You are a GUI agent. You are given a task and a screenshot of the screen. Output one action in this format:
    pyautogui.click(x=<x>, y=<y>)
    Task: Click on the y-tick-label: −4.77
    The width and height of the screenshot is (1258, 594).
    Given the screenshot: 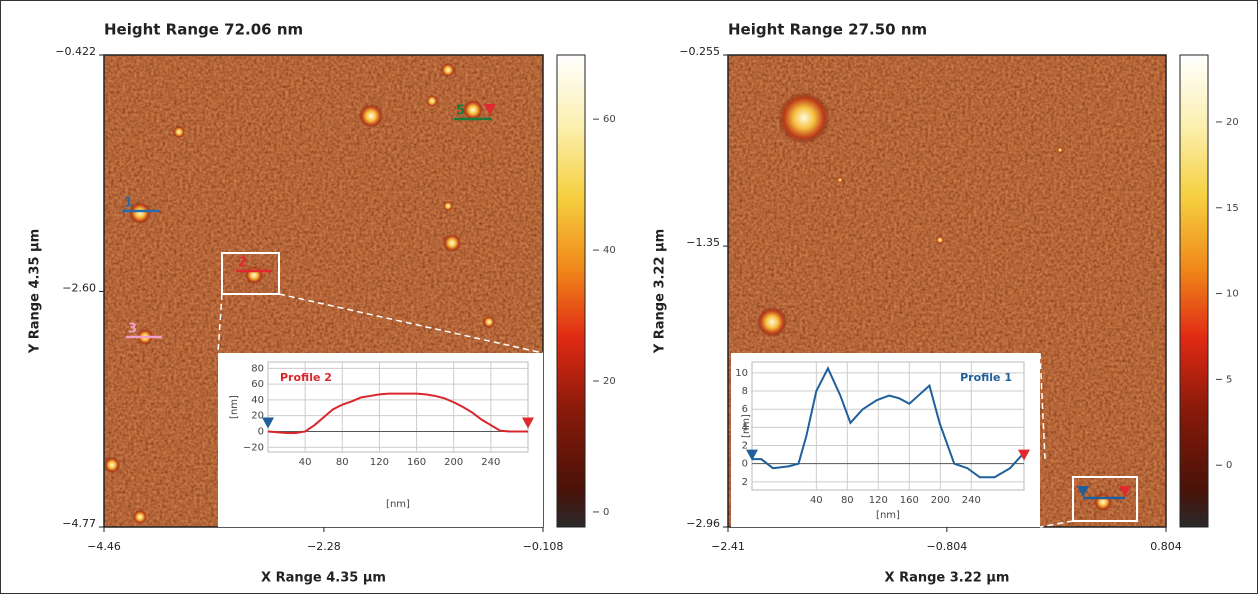 What is the action you would take?
    pyautogui.click(x=79, y=523)
    